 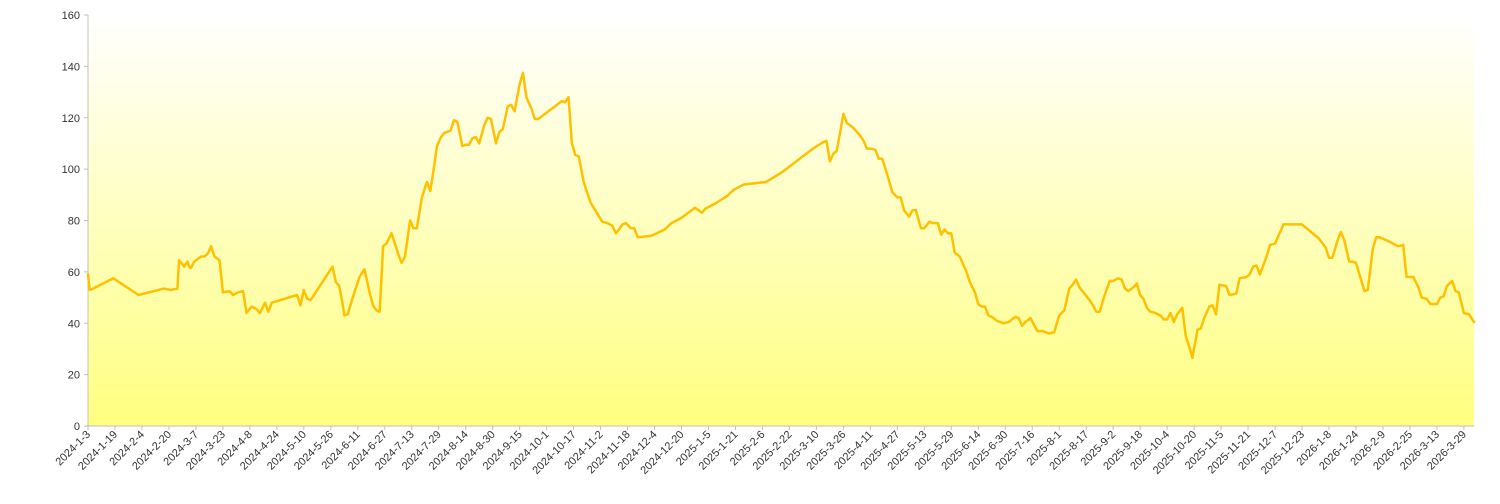 I want to click on y-tick-label: 160, so click(x=71, y=16).